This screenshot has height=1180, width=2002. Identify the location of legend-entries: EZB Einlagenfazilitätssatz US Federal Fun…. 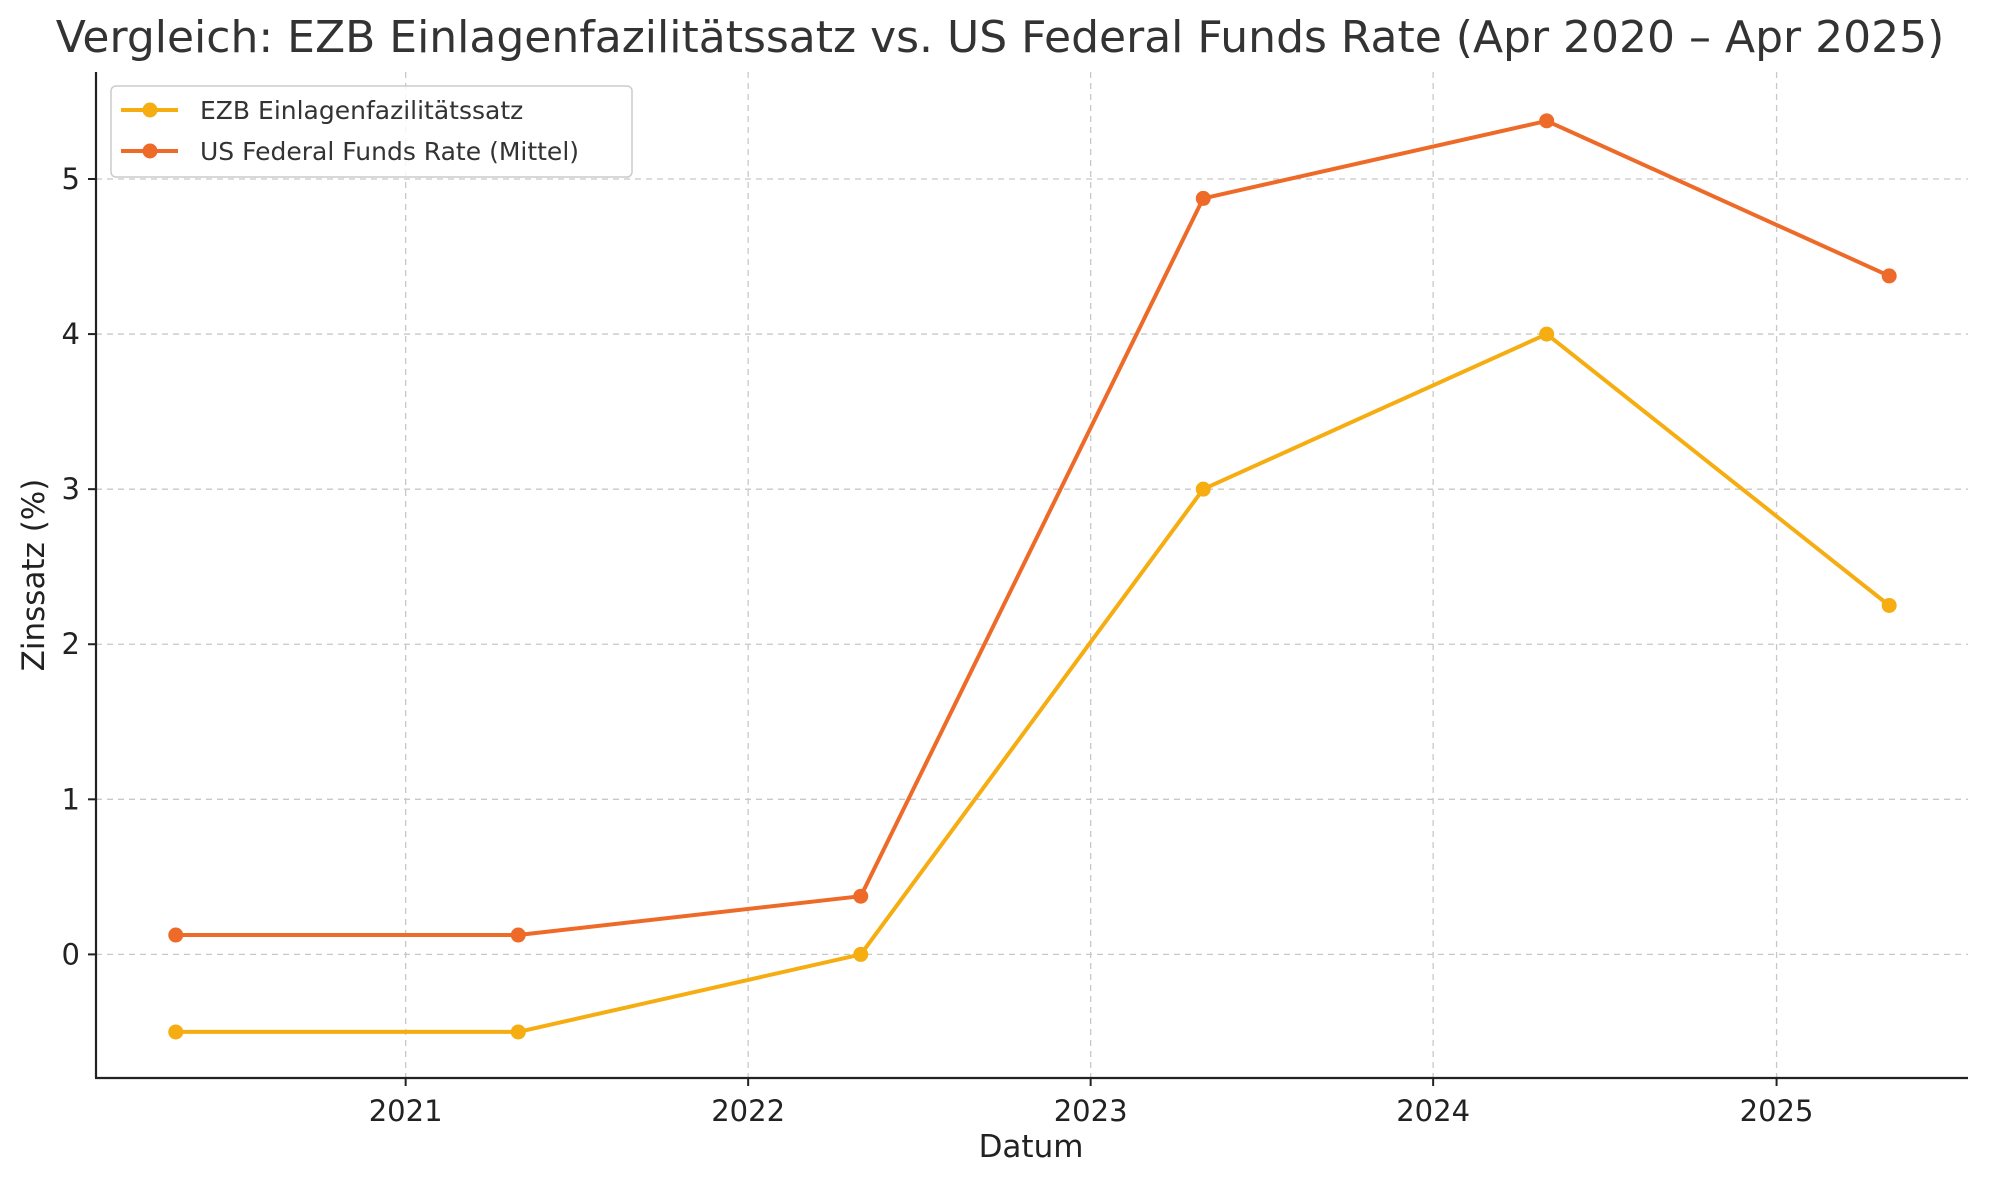
(350, 131).